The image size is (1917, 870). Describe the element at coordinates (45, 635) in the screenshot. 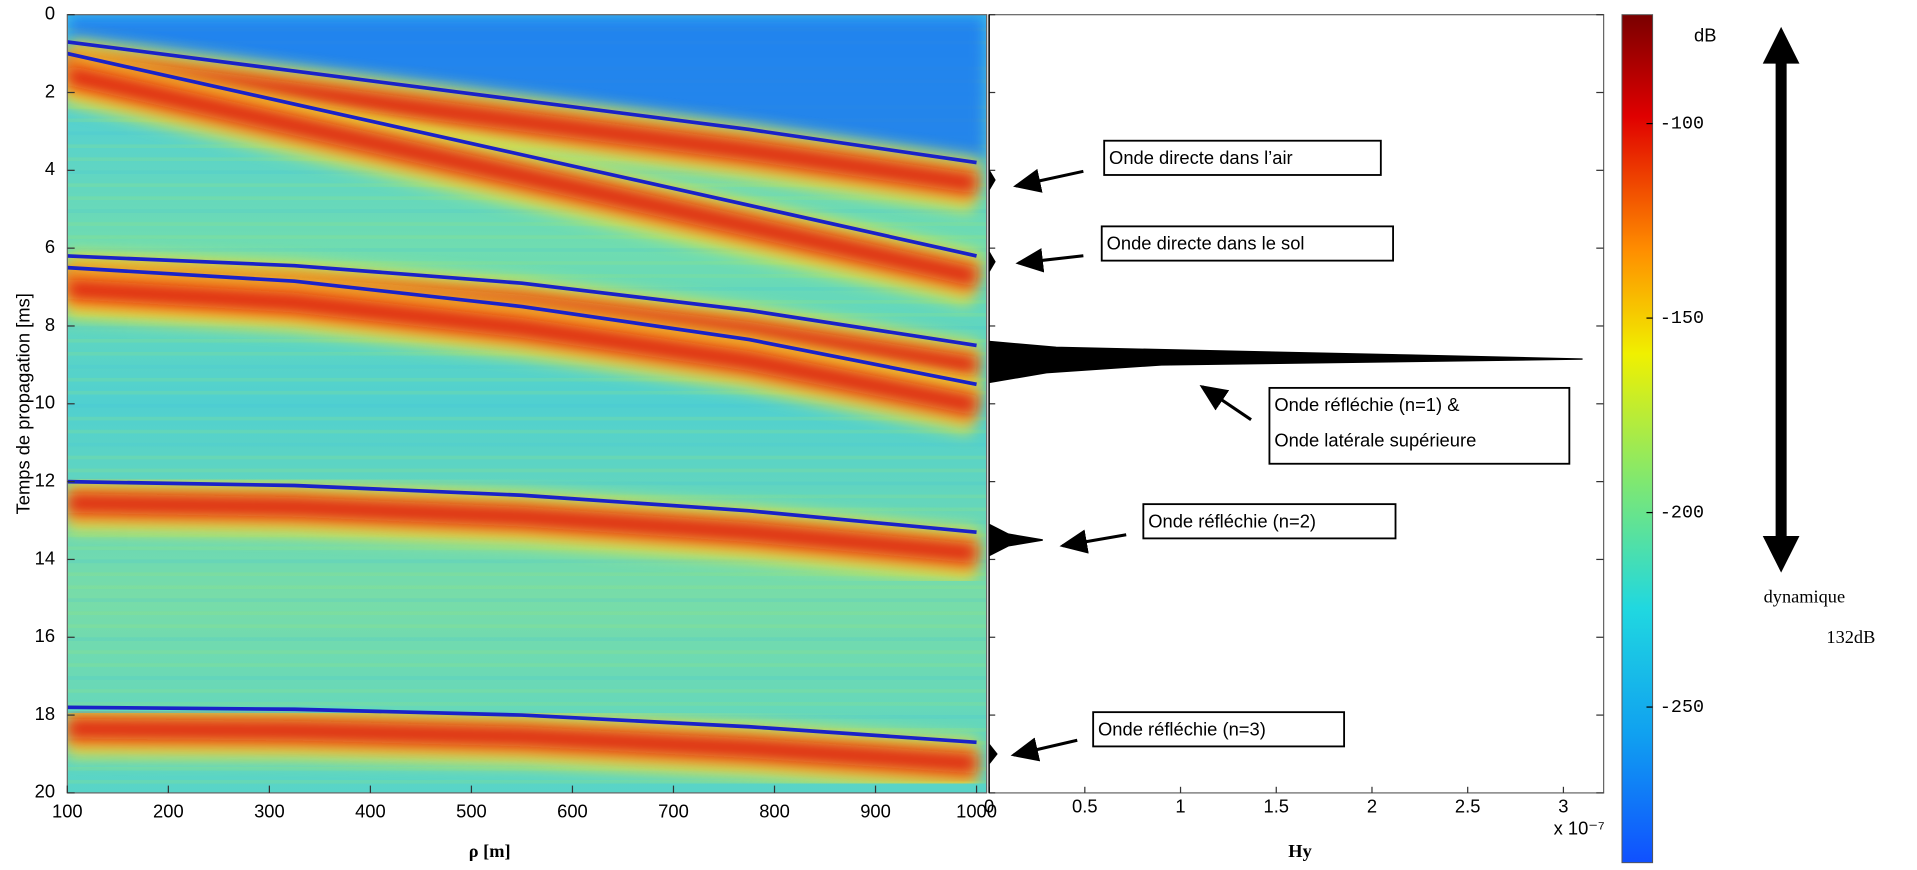

I see `y-tick-label: 16` at that location.